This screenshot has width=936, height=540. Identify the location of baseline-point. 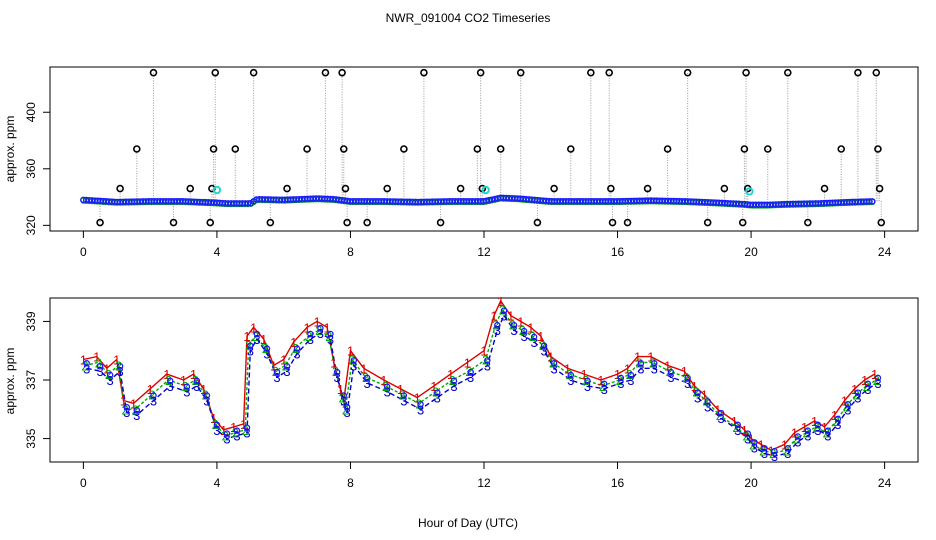
(248, 203).